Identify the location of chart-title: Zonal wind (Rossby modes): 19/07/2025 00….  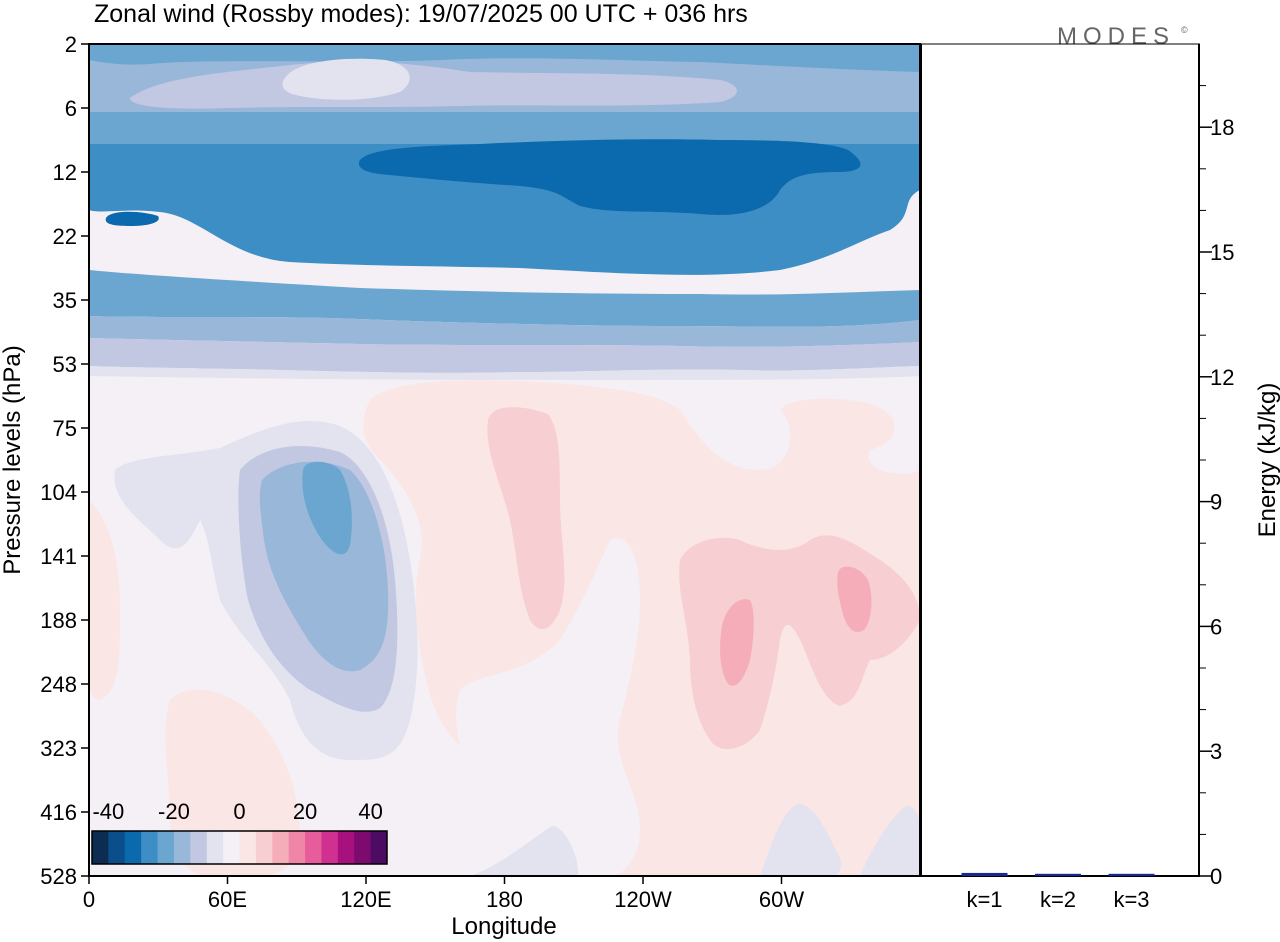
(421, 14).